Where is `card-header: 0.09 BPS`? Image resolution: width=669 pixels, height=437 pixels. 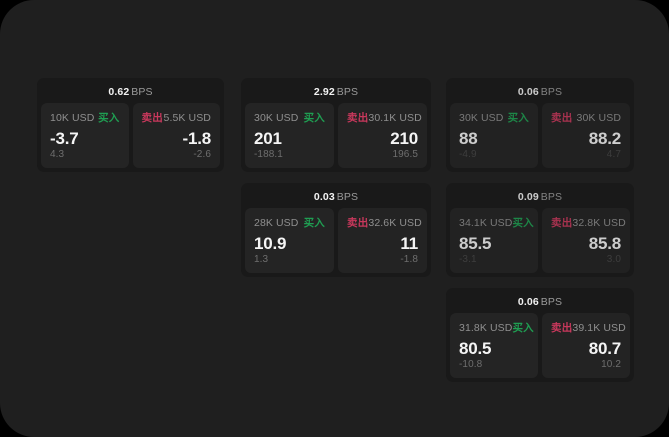 card-header: 0.09 BPS is located at coordinates (540, 197).